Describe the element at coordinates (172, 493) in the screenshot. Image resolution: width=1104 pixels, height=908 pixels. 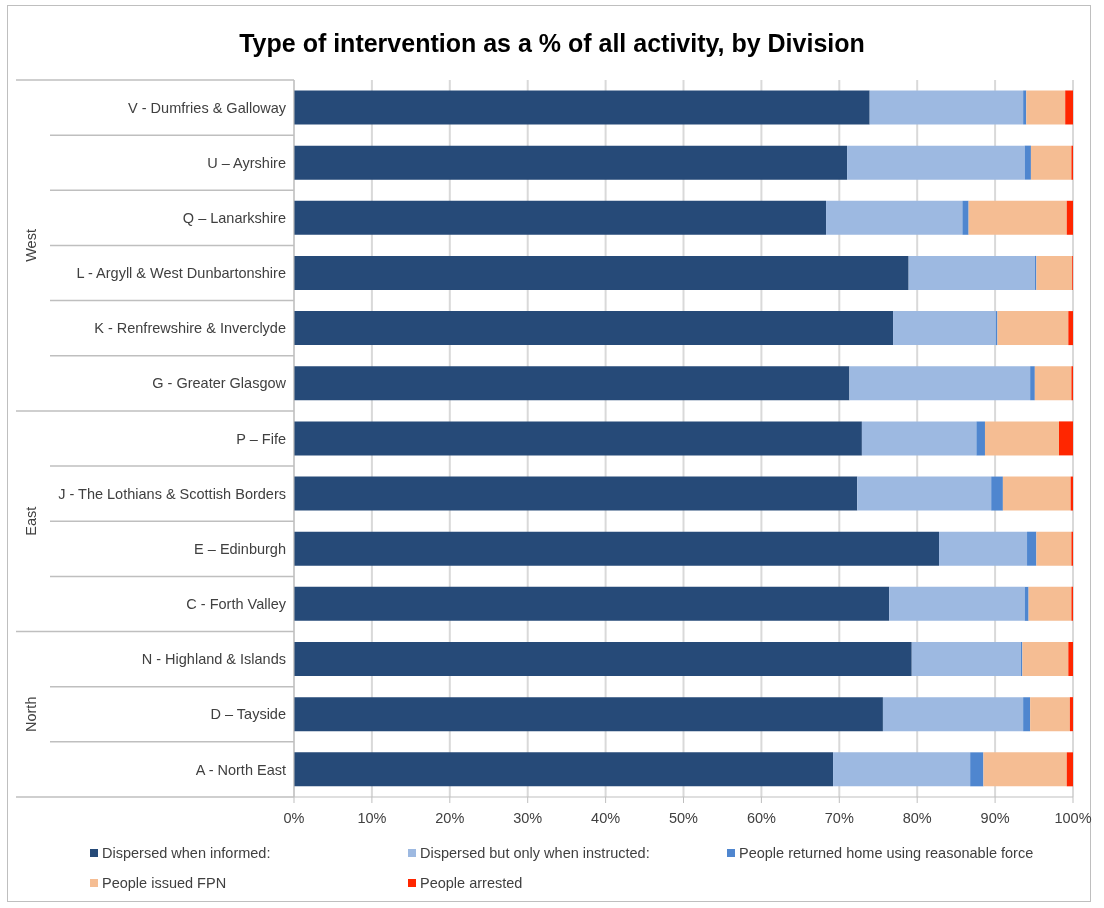
I see `y-tick-label: J - The Lothians & Scottish Borders` at that location.